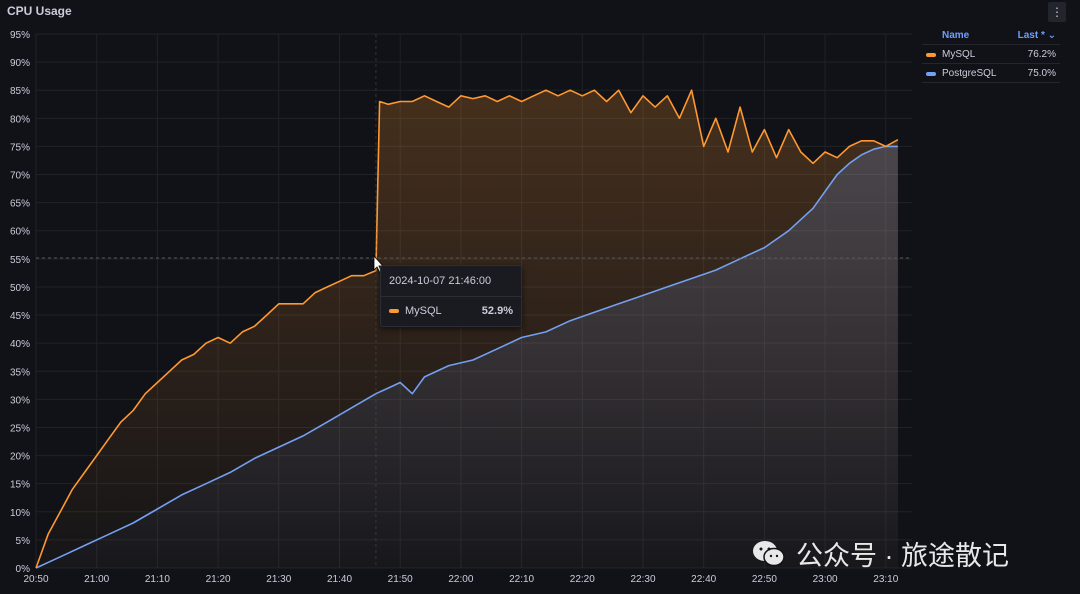  What do you see at coordinates (1041, 73) in the screenshot?
I see `legend-item-last: 75.0%` at bounding box center [1041, 73].